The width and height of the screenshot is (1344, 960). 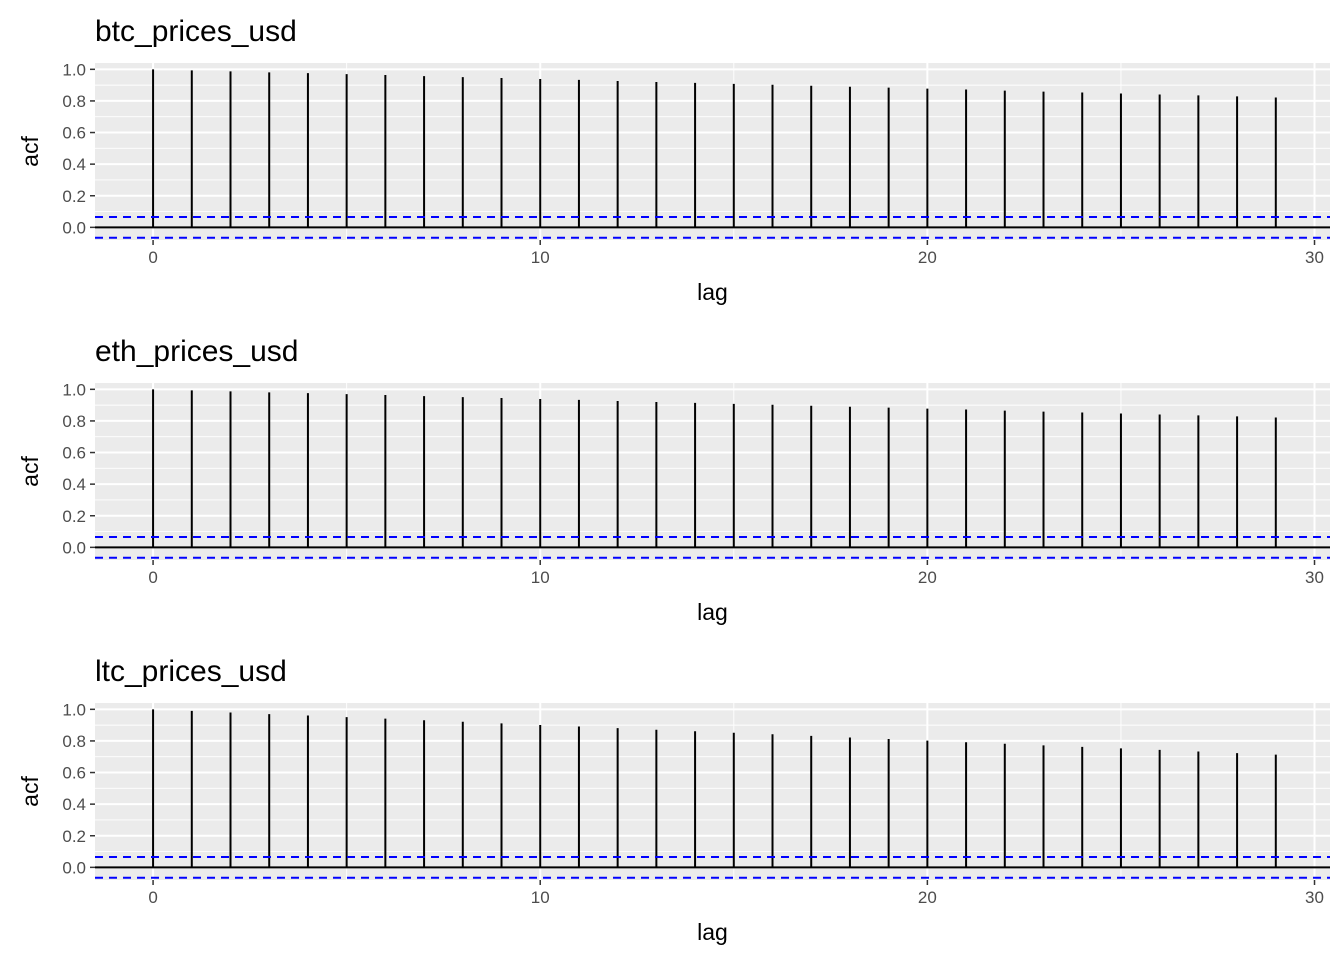 What do you see at coordinates (196, 351) in the screenshot?
I see `panel-title: eth_prices_usd` at bounding box center [196, 351].